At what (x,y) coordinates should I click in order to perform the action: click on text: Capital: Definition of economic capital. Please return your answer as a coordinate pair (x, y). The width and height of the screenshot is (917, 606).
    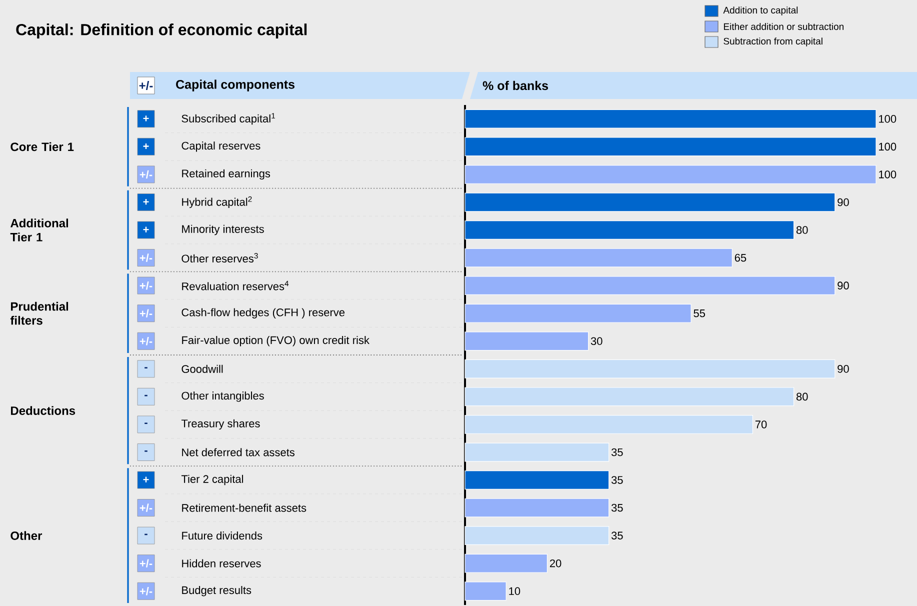
    Looking at the image, I should click on (161, 31).